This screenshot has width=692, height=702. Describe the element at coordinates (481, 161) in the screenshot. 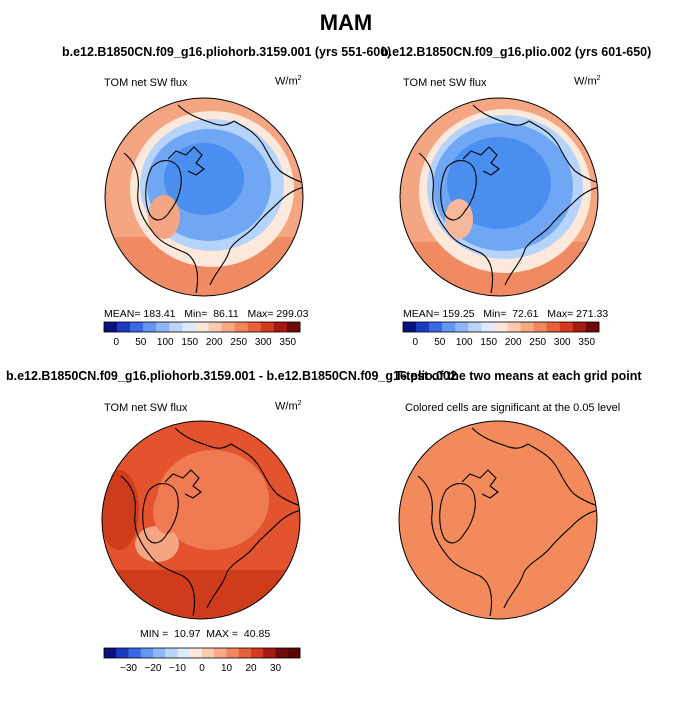

I see `map2-coast-archipelago` at that location.